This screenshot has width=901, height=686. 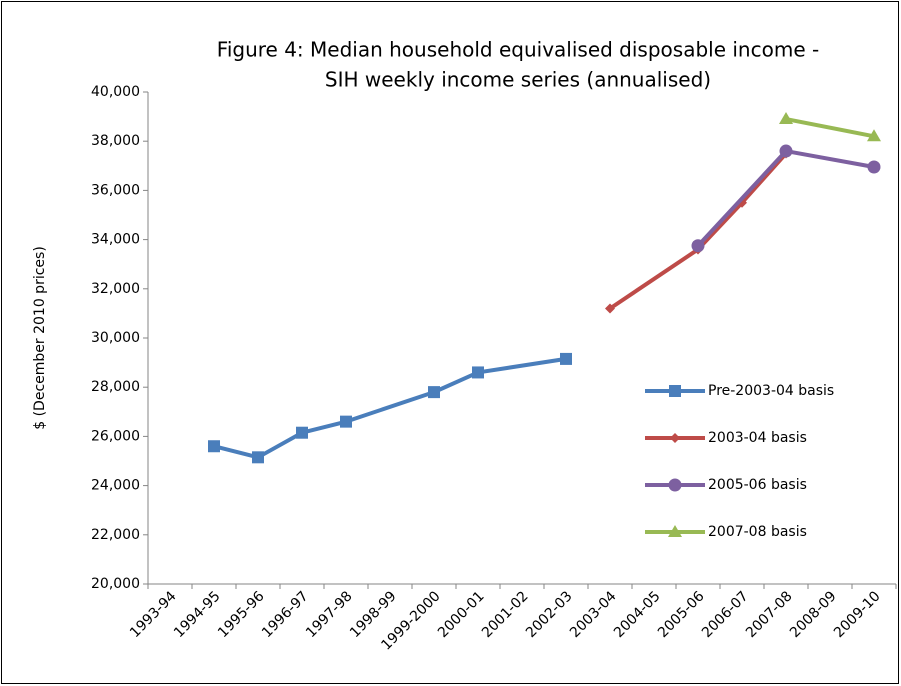 What do you see at coordinates (115, 338) in the screenshot?
I see `y-tick-label: 30,000` at bounding box center [115, 338].